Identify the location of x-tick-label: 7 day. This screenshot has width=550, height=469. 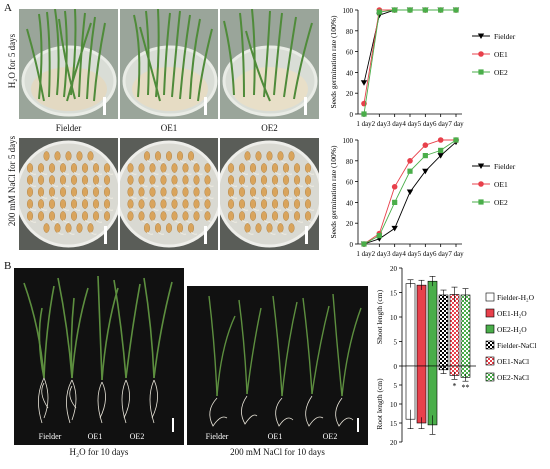
(456, 124).